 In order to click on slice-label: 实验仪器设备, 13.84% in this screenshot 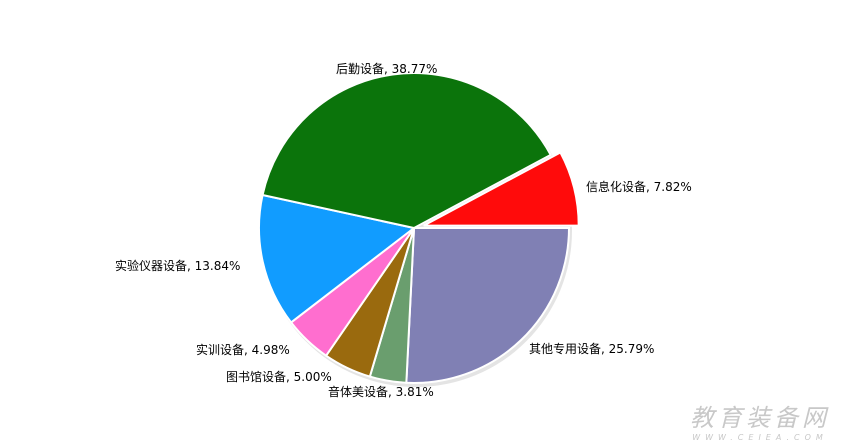, I will do `click(178, 266)`.